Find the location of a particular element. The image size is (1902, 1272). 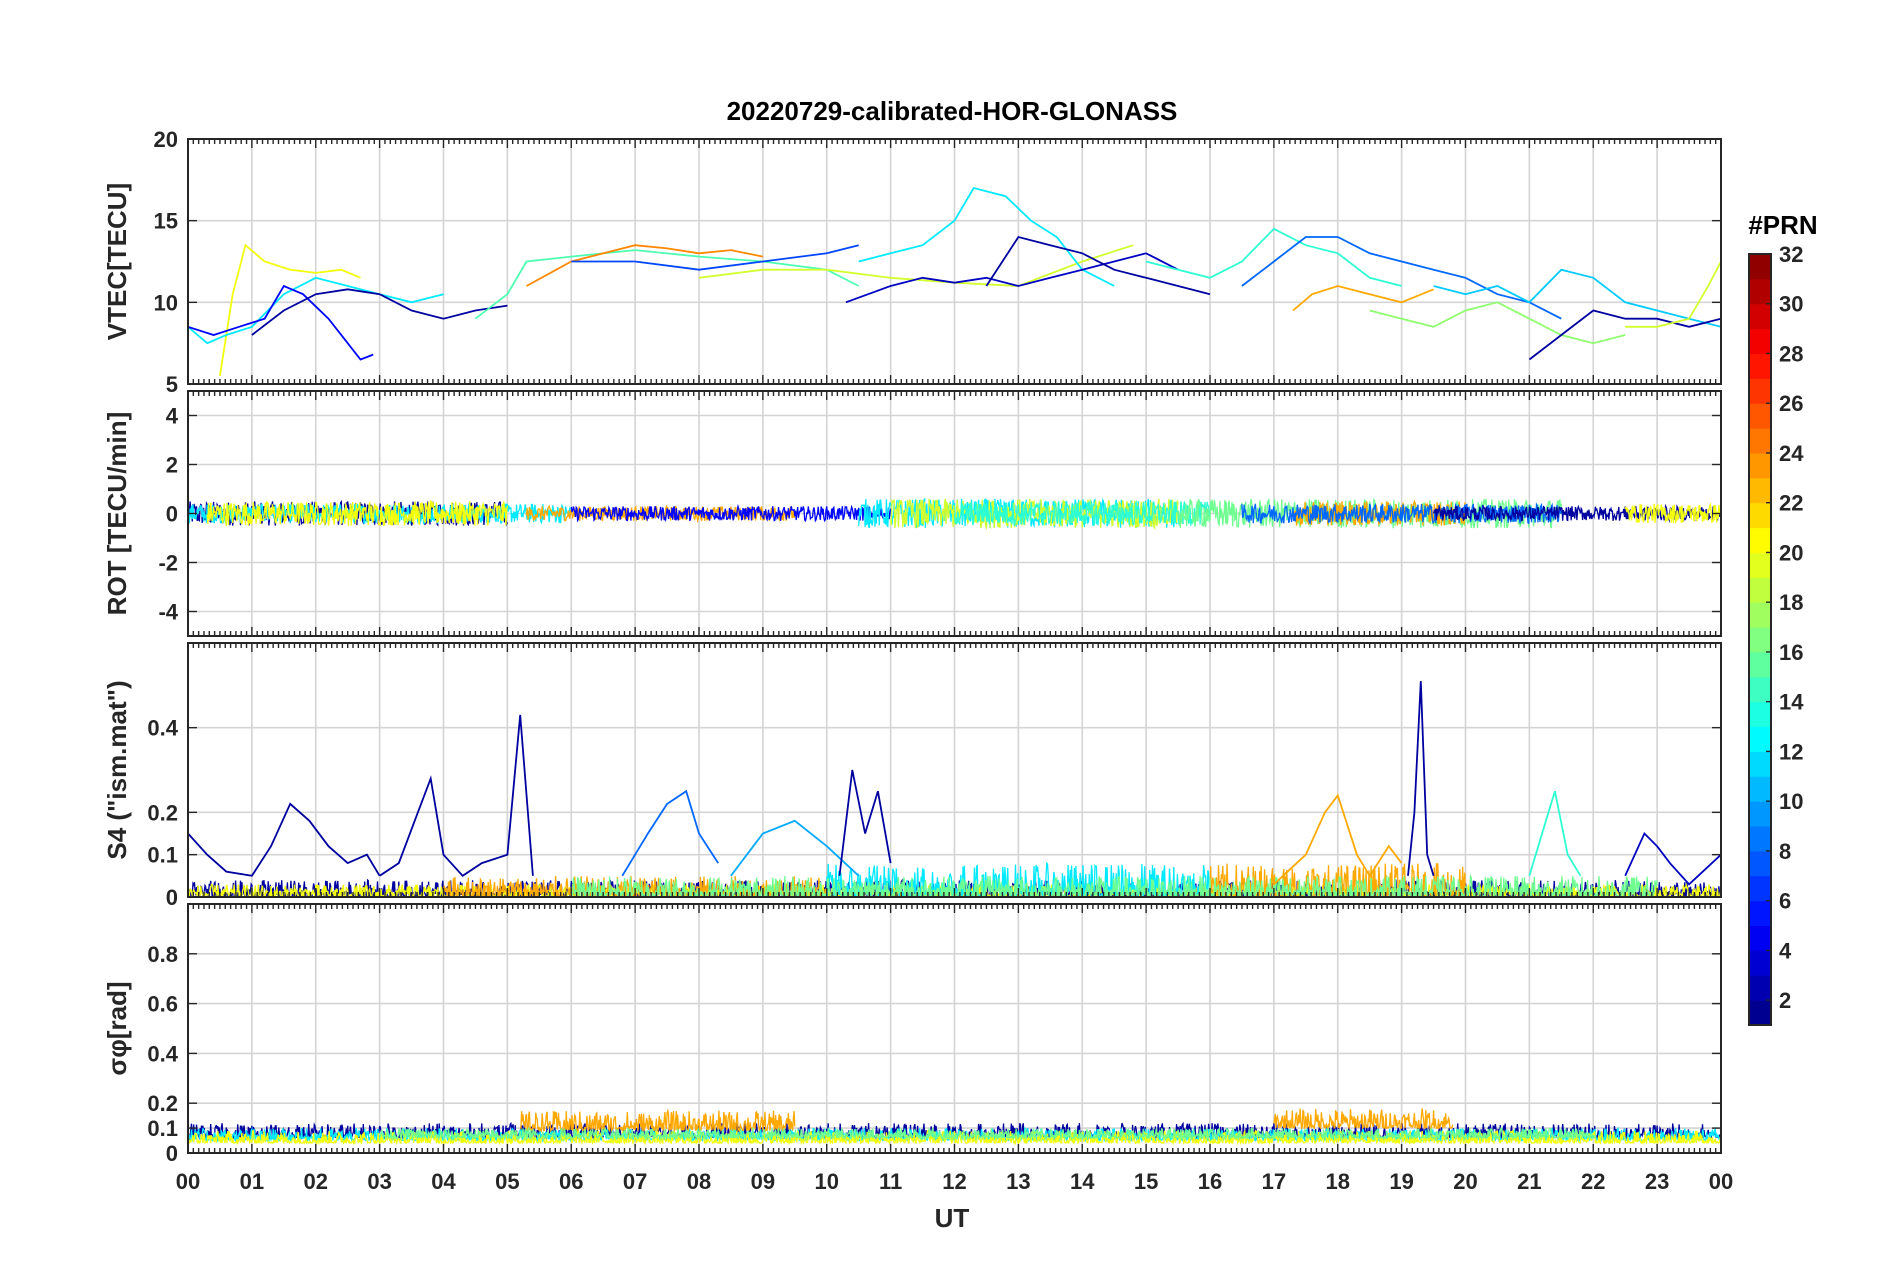

y-axis-title: S4 ("ism.mat") is located at coordinates (117, 769).